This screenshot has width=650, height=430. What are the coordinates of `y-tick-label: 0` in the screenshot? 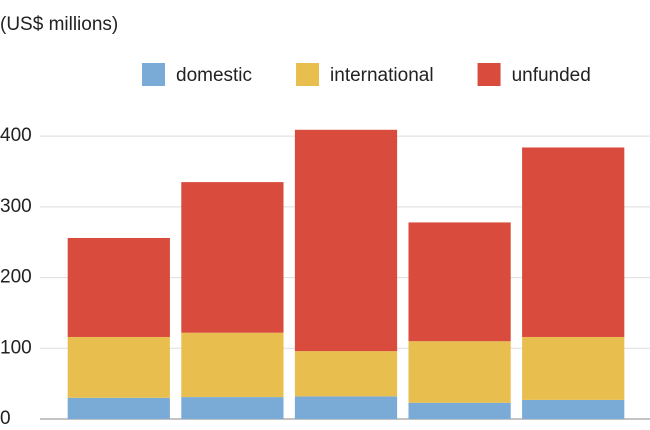 It's located at (5, 418).